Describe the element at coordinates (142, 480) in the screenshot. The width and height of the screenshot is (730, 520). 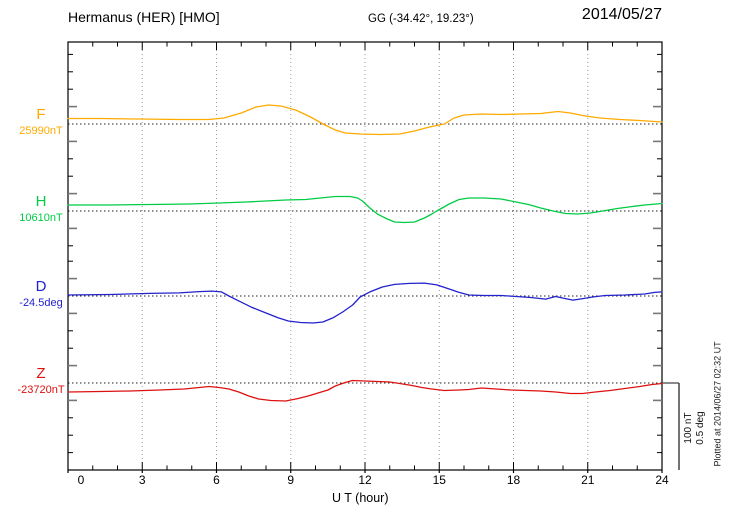
I see `x-tick-label: 3` at that location.